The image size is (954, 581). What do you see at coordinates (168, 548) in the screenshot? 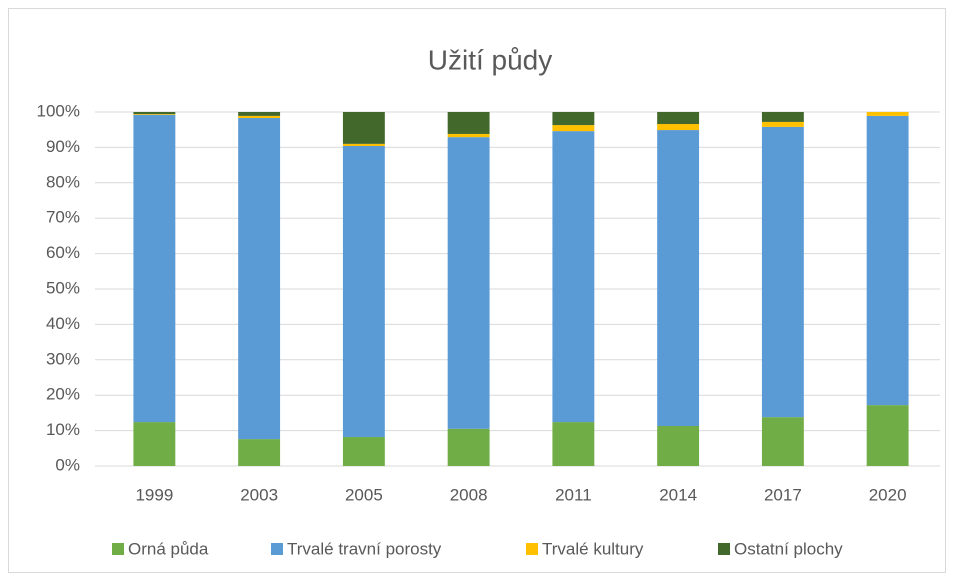
I see `legend-label: Orná půda` at bounding box center [168, 548].